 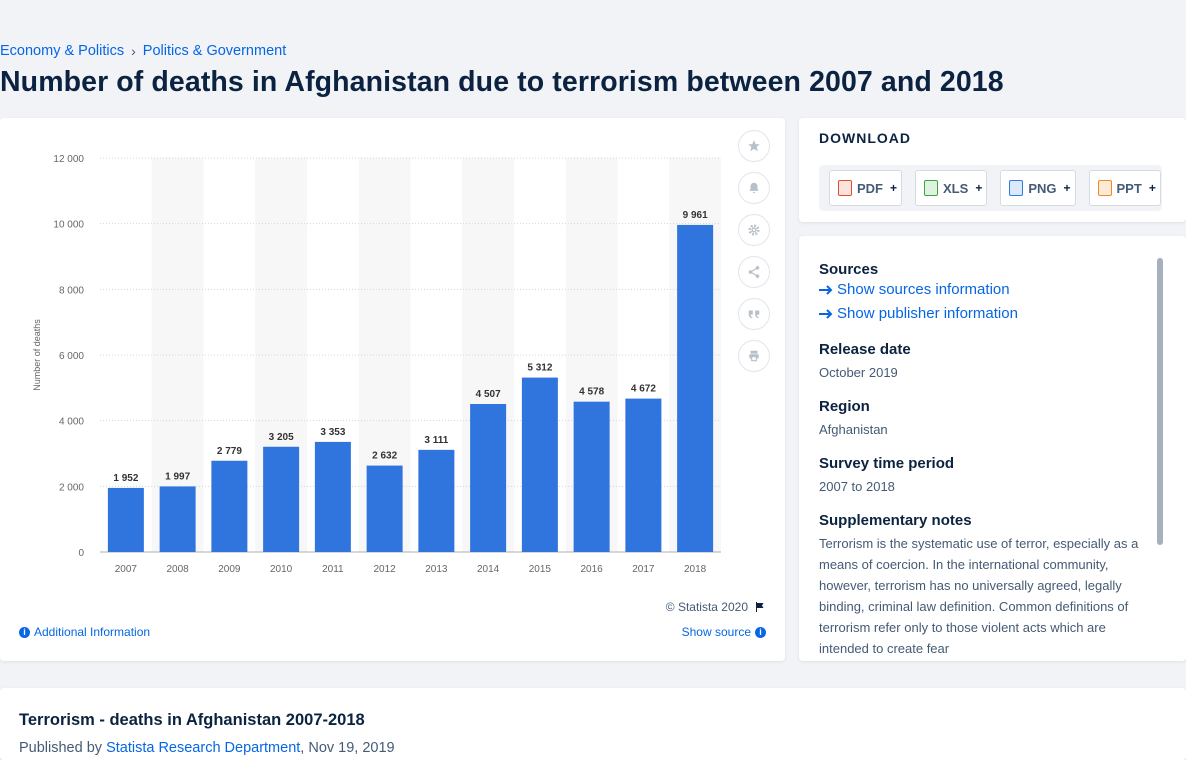 I want to click on quote-icon, so click(x=754, y=314).